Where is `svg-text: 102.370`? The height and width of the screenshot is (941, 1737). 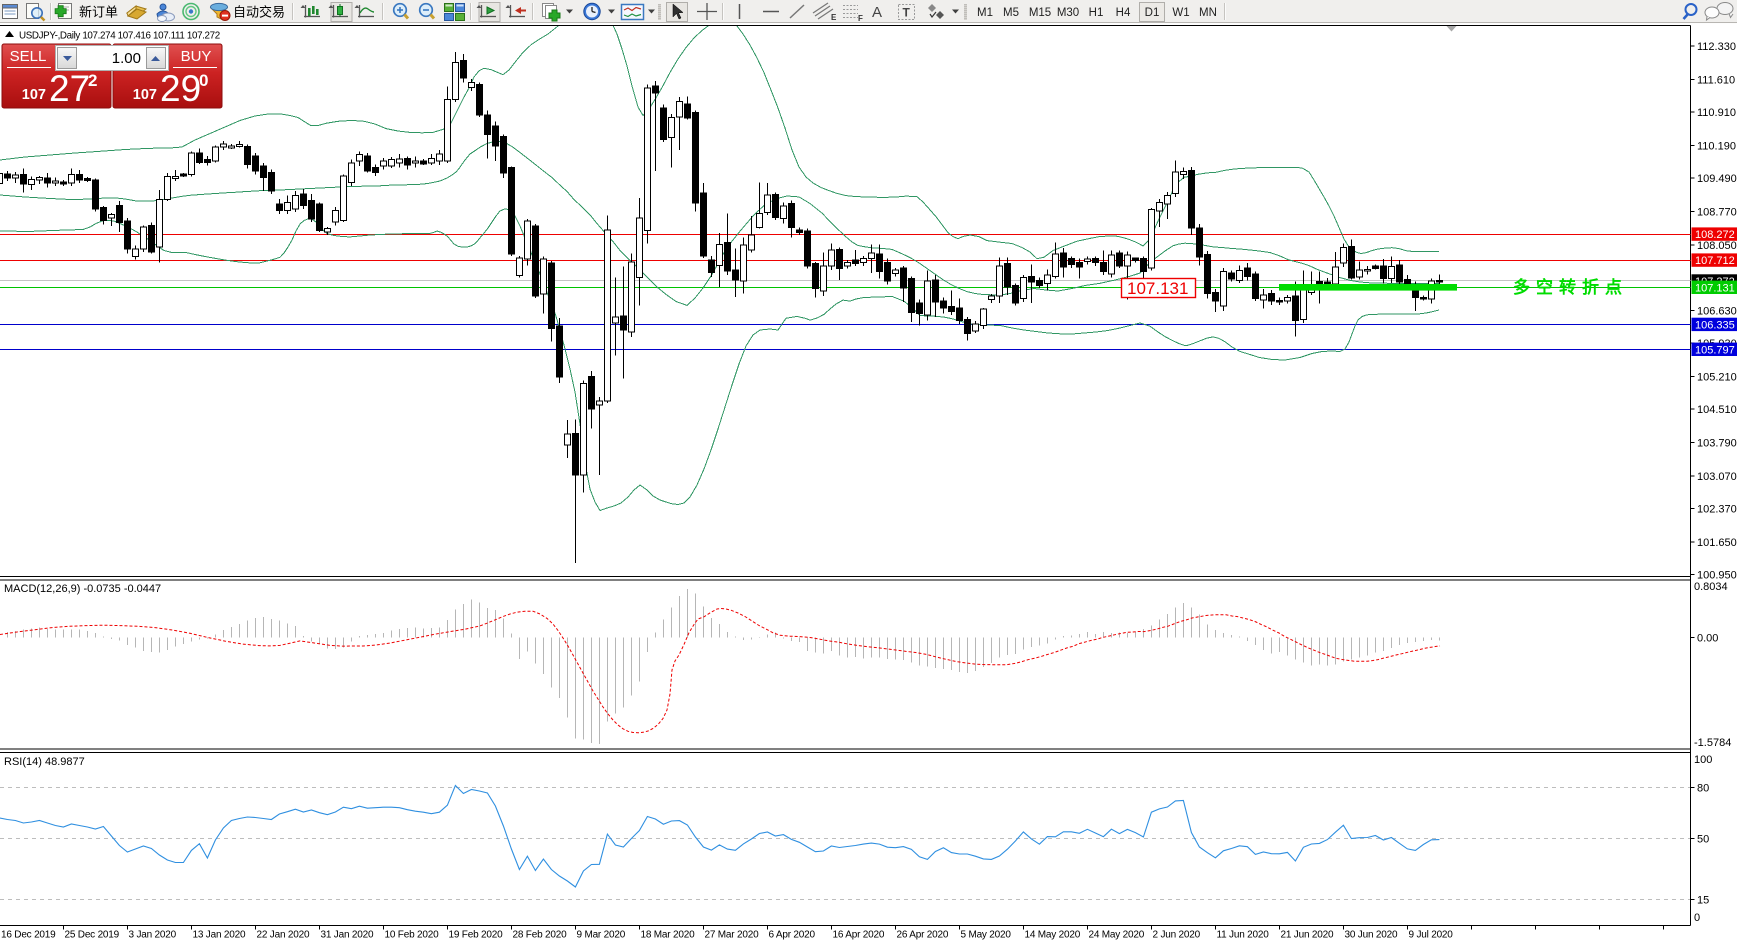 svg-text: 102.370 is located at coordinates (1717, 509).